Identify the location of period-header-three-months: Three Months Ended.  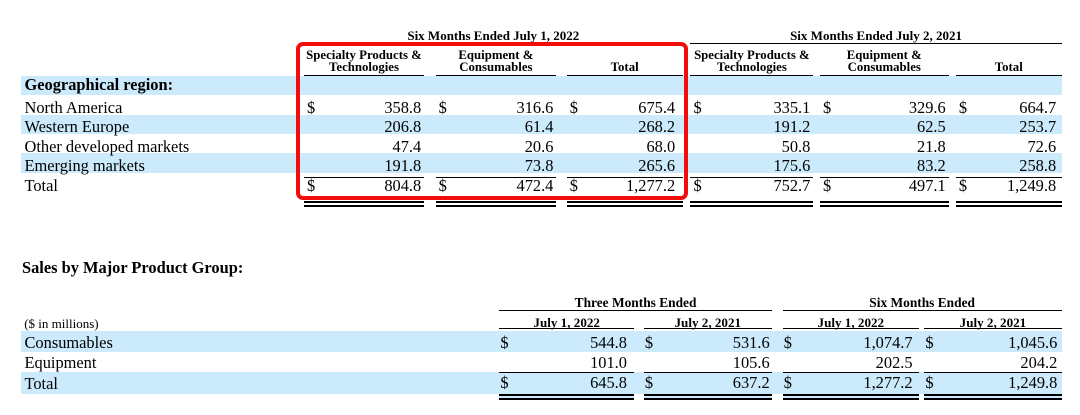
(635, 303).